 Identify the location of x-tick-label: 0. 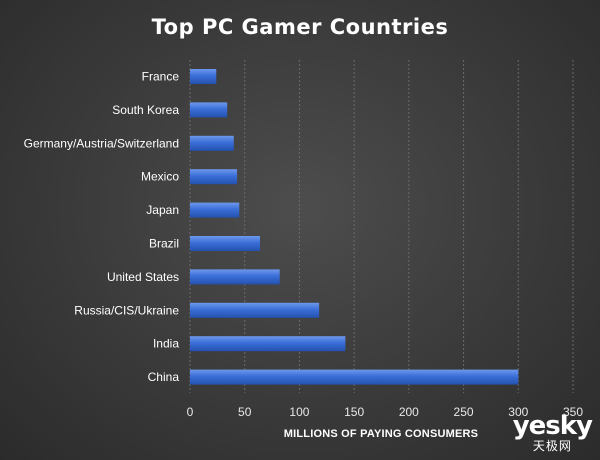
(190, 412).